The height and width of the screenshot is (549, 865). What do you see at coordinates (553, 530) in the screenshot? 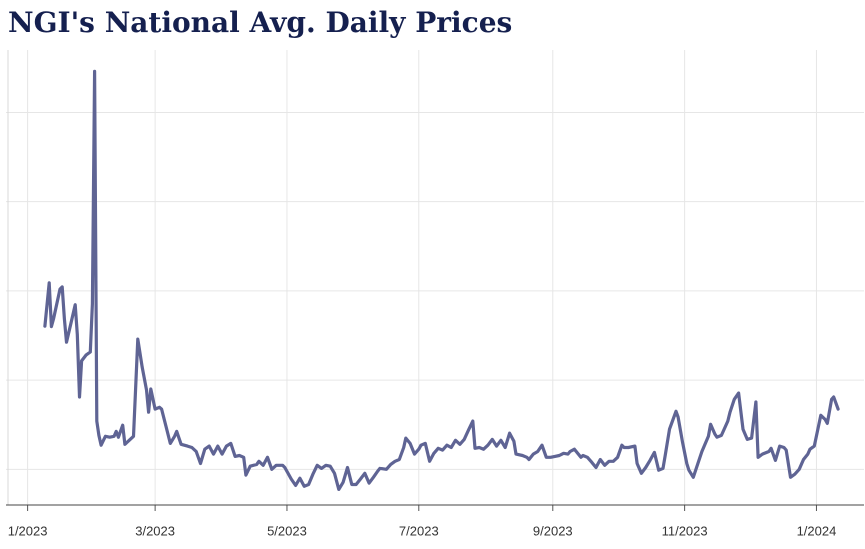
I see `x-tick-label: 9/2023` at bounding box center [553, 530].